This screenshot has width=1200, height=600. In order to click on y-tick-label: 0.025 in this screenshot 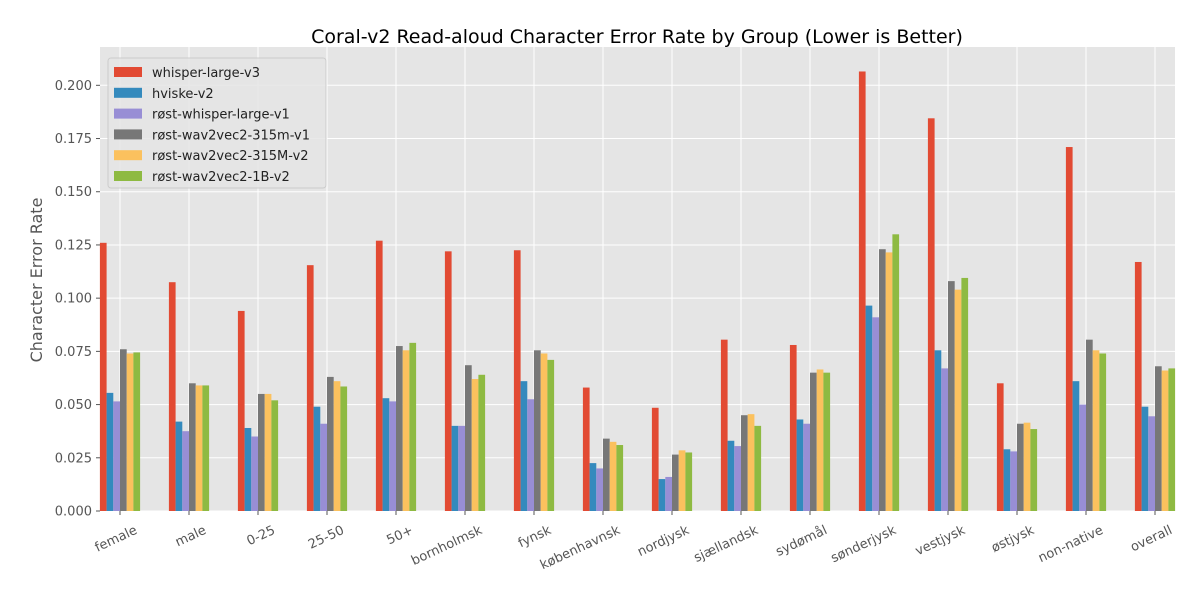, I will do `click(73, 458)`.